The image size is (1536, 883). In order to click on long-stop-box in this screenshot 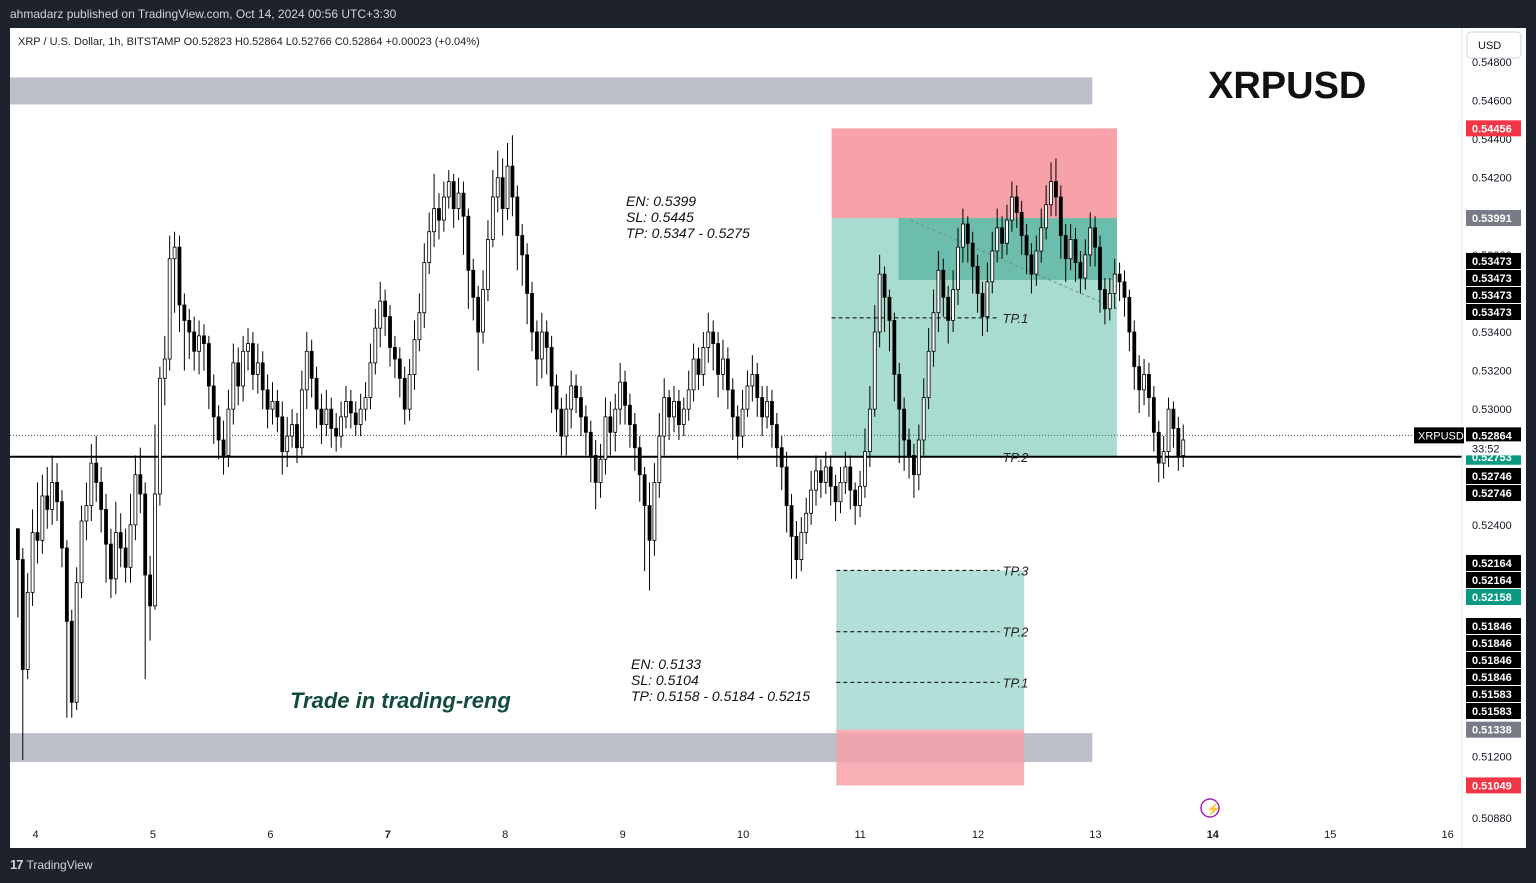, I will do `click(930, 757)`.